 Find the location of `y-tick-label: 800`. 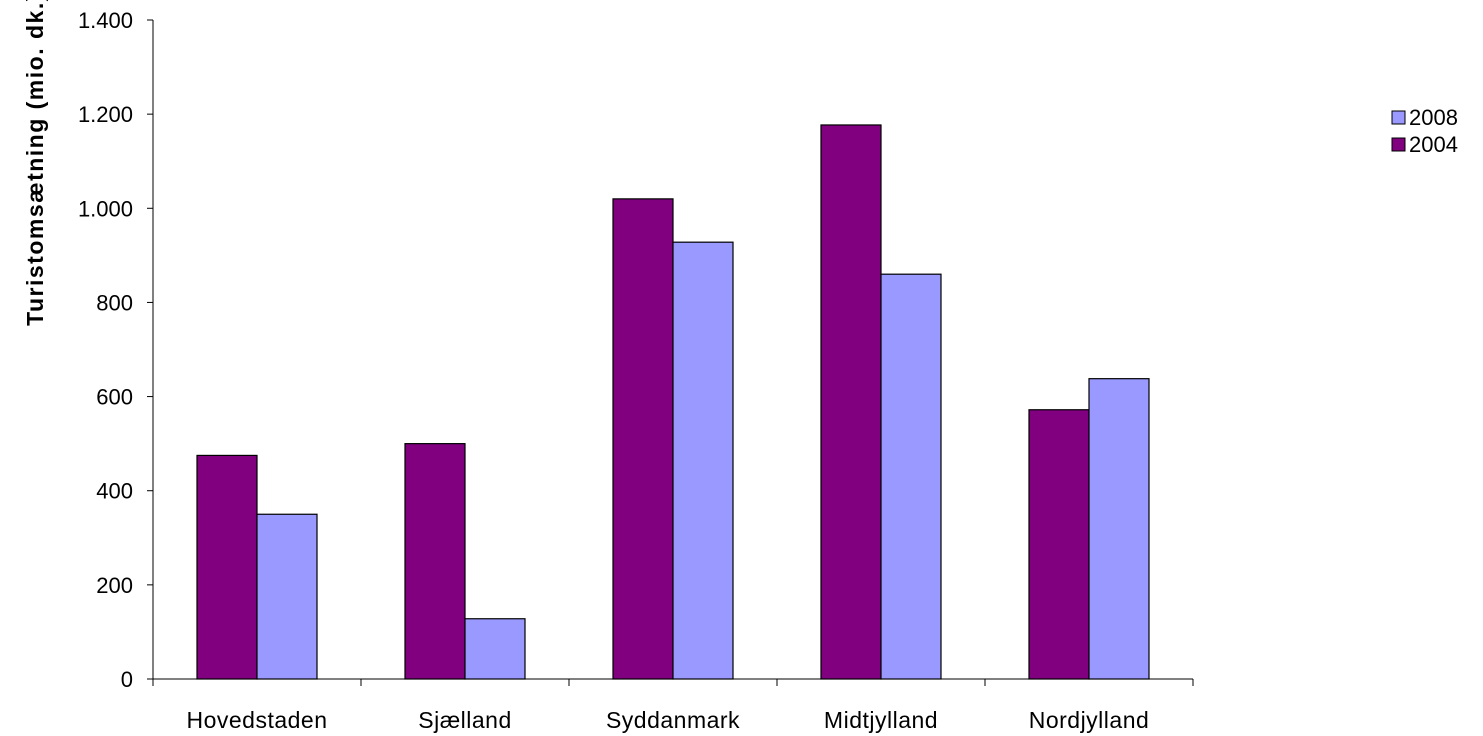

y-tick-label: 800 is located at coordinates (114, 302).